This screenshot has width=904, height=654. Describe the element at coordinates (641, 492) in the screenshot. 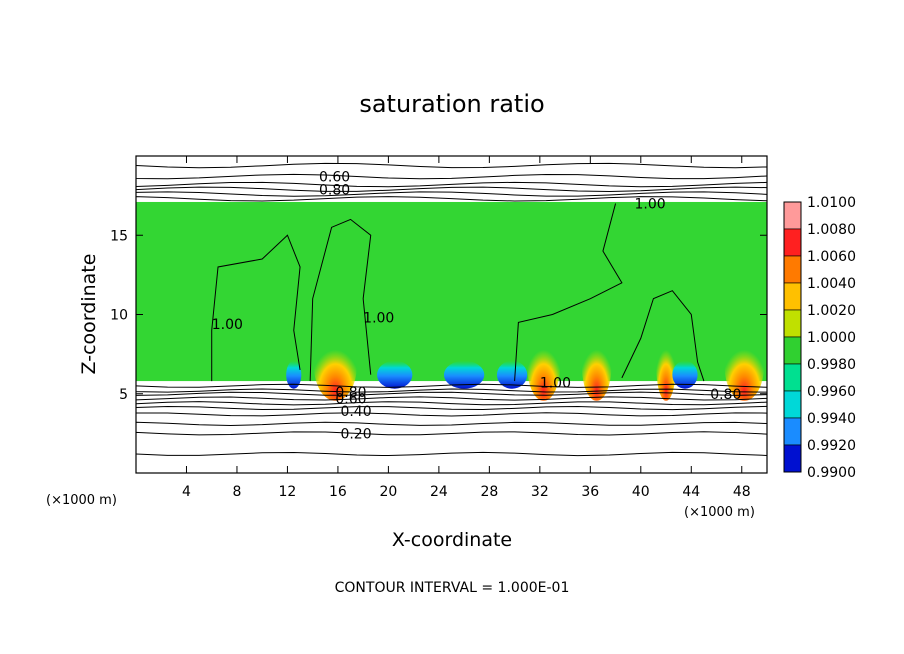

I see `x-tick-label: 40` at that location.